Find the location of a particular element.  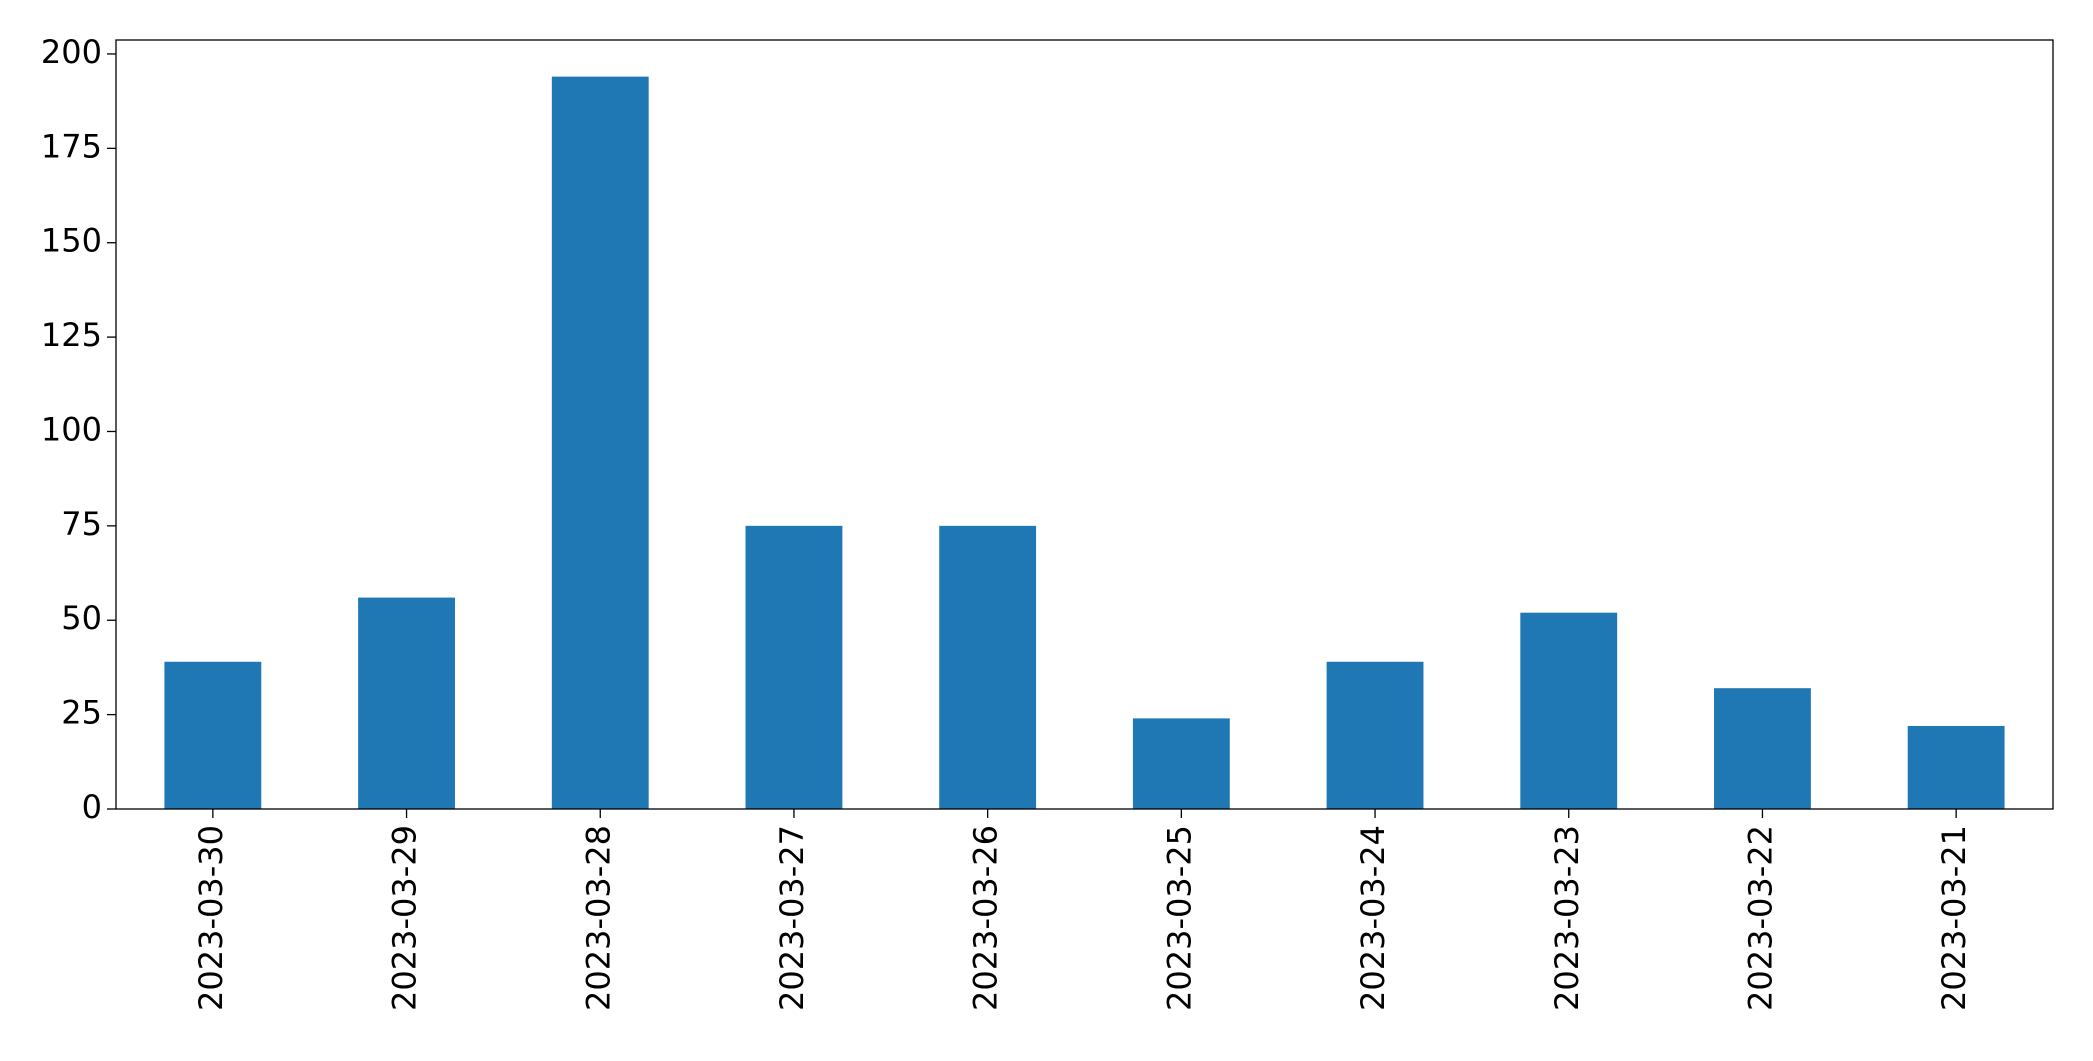

x-tick-label: 2023-03-30 is located at coordinates (211, 918).